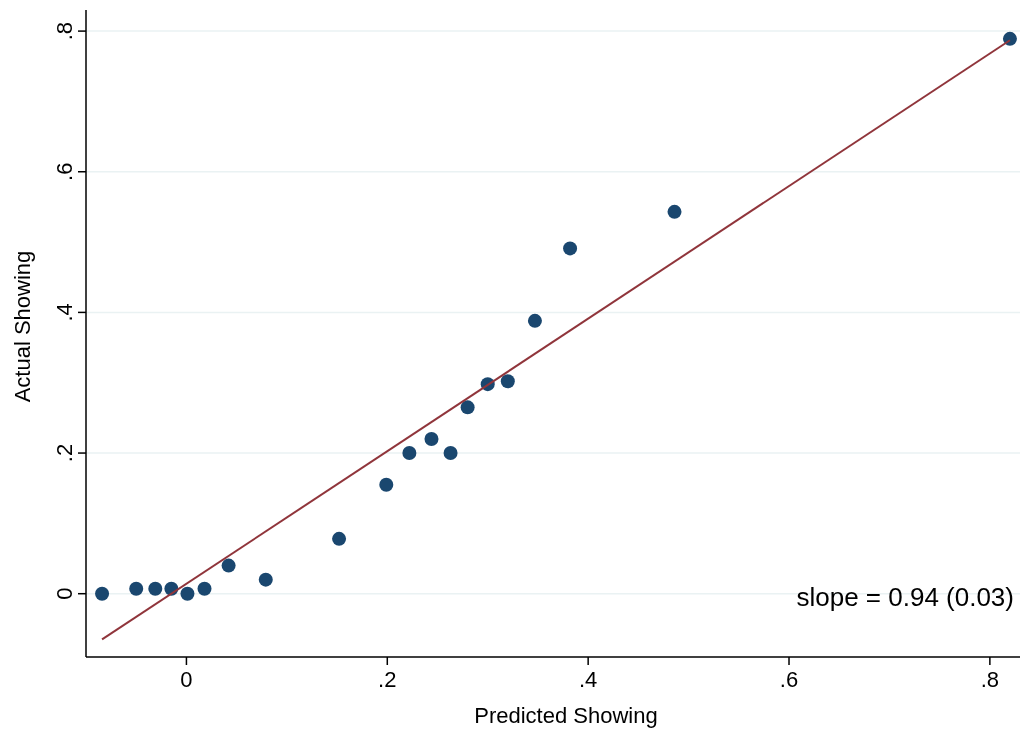  Describe the element at coordinates (566, 715) in the screenshot. I see `x-axis-title: Predicted Showing` at that location.